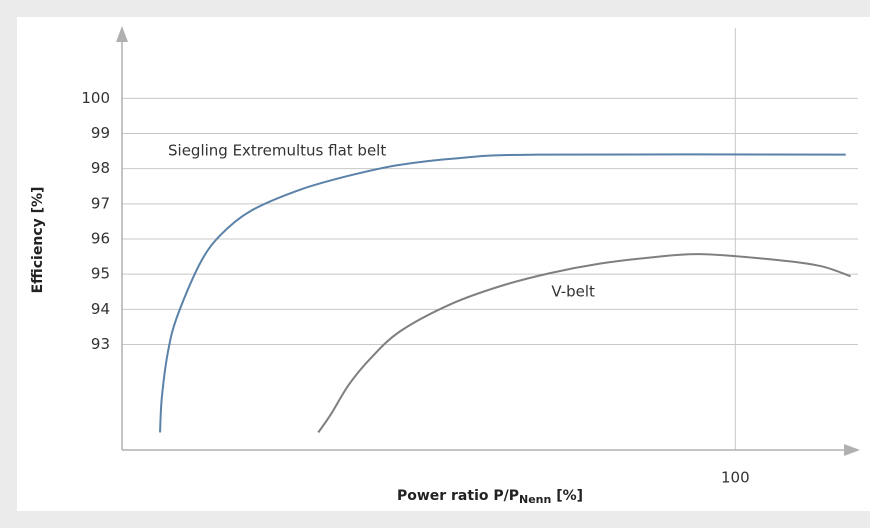 The height and width of the screenshot is (528, 870). Describe the element at coordinates (277, 151) in the screenshot. I see `annotation: Siegling Extremultus flat belt` at that location.